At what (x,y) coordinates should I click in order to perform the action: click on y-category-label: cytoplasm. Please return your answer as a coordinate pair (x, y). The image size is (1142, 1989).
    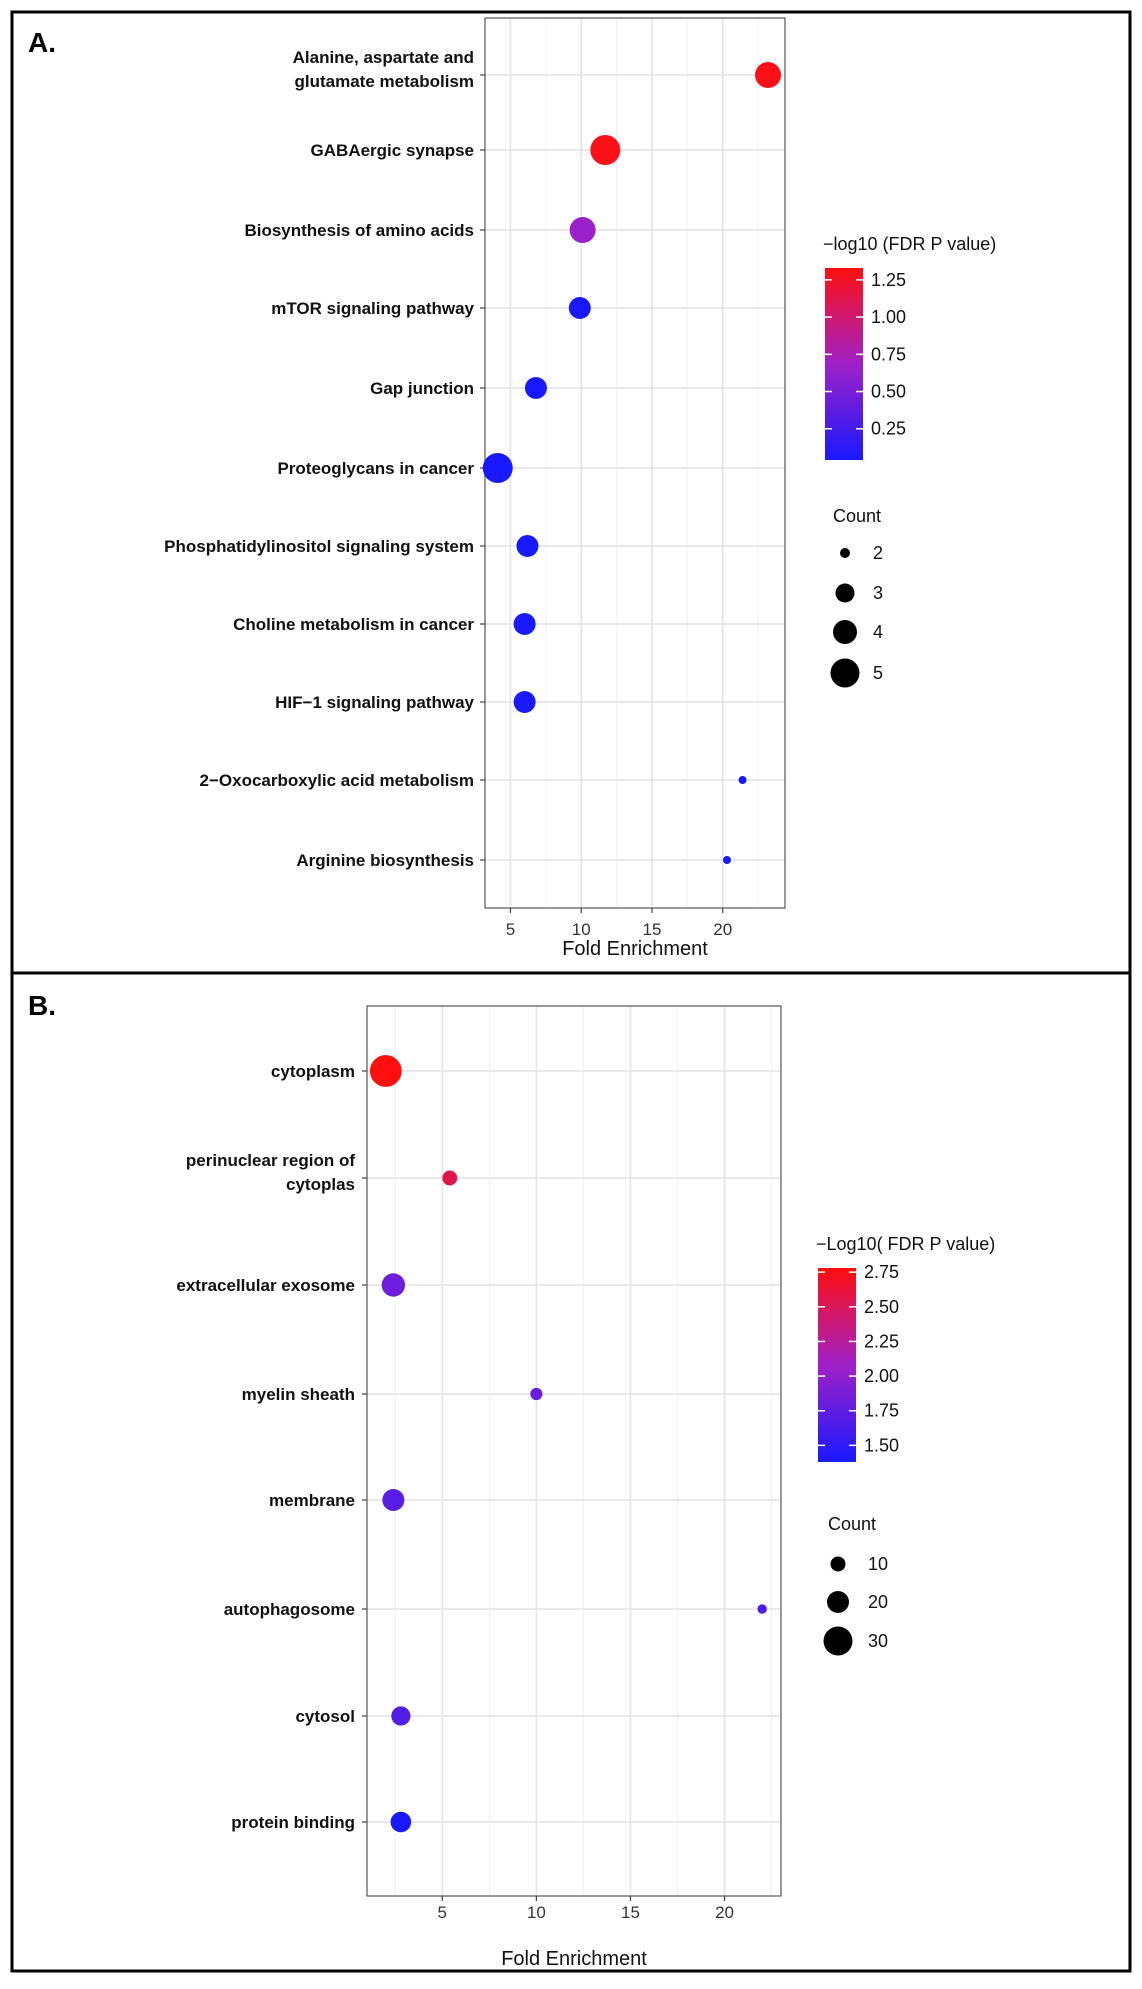
    Looking at the image, I should click on (313, 1071).